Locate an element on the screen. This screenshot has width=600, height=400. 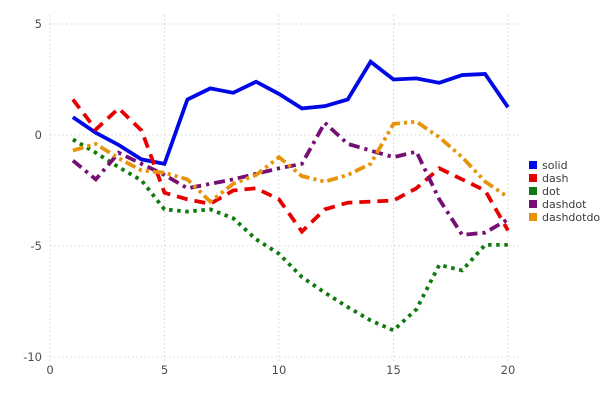
x-tick-label-10: 10 is located at coordinates (279, 370).